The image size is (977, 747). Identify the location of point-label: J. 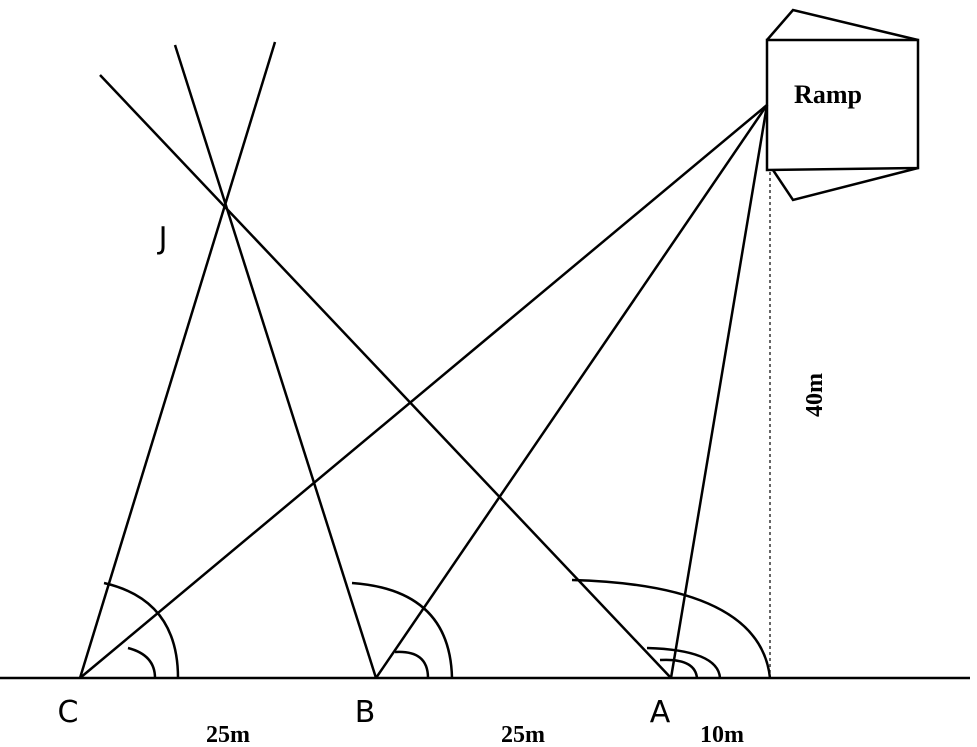
(162, 238).